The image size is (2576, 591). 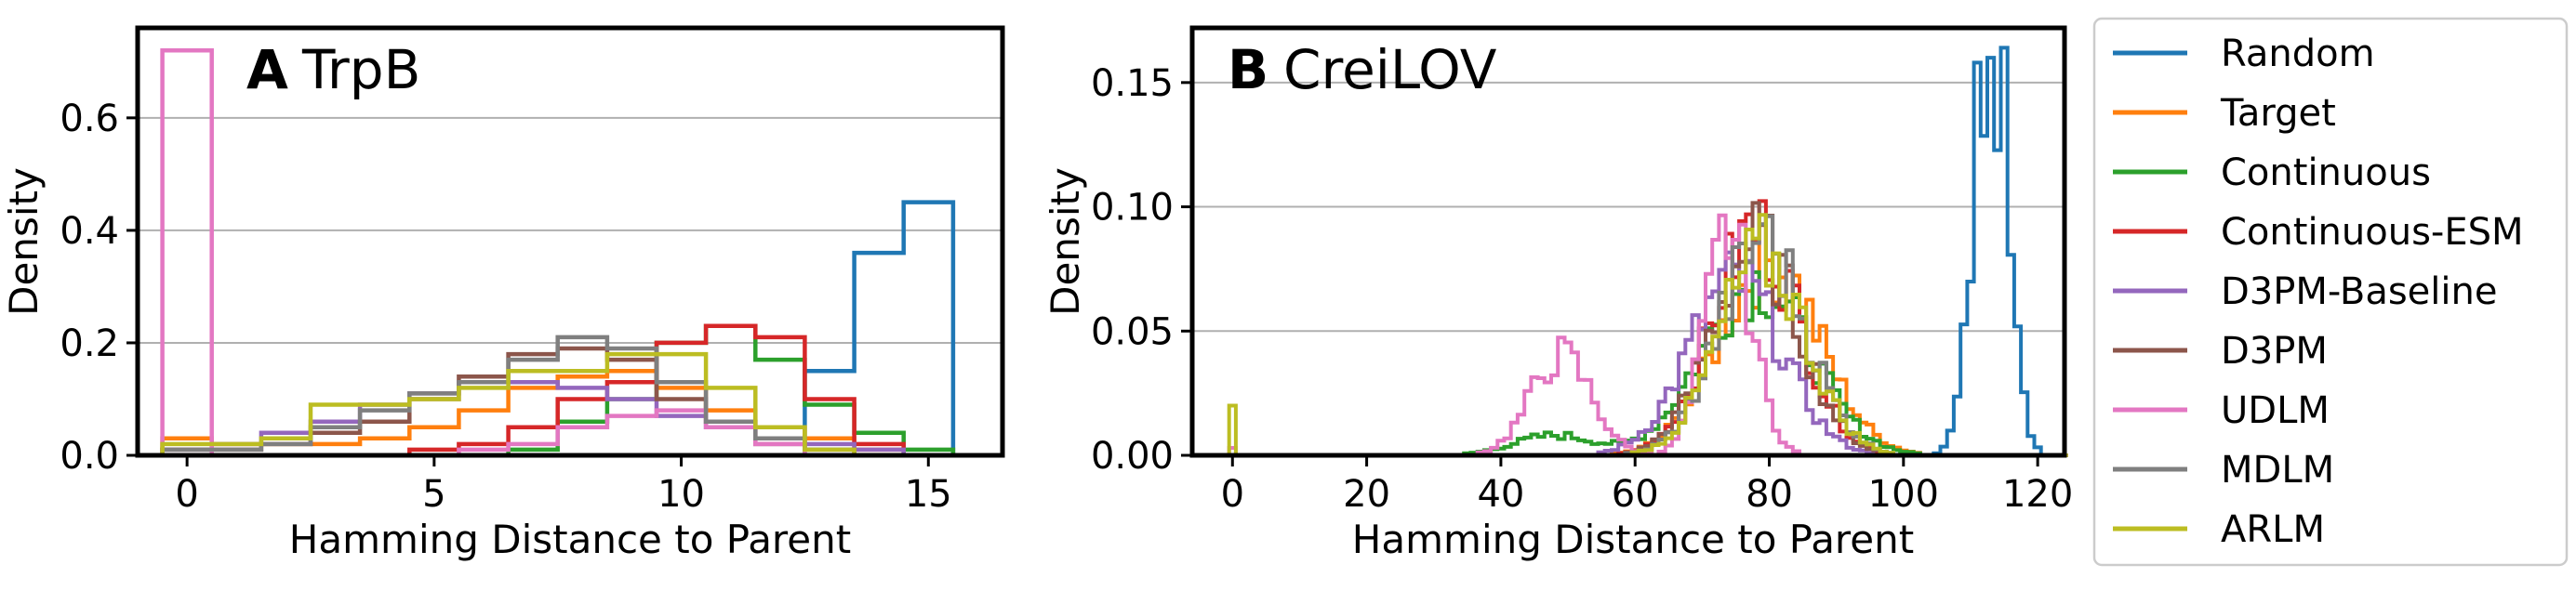 What do you see at coordinates (89, 343) in the screenshot?
I see `panel-a-ytick-label: 0.2` at bounding box center [89, 343].